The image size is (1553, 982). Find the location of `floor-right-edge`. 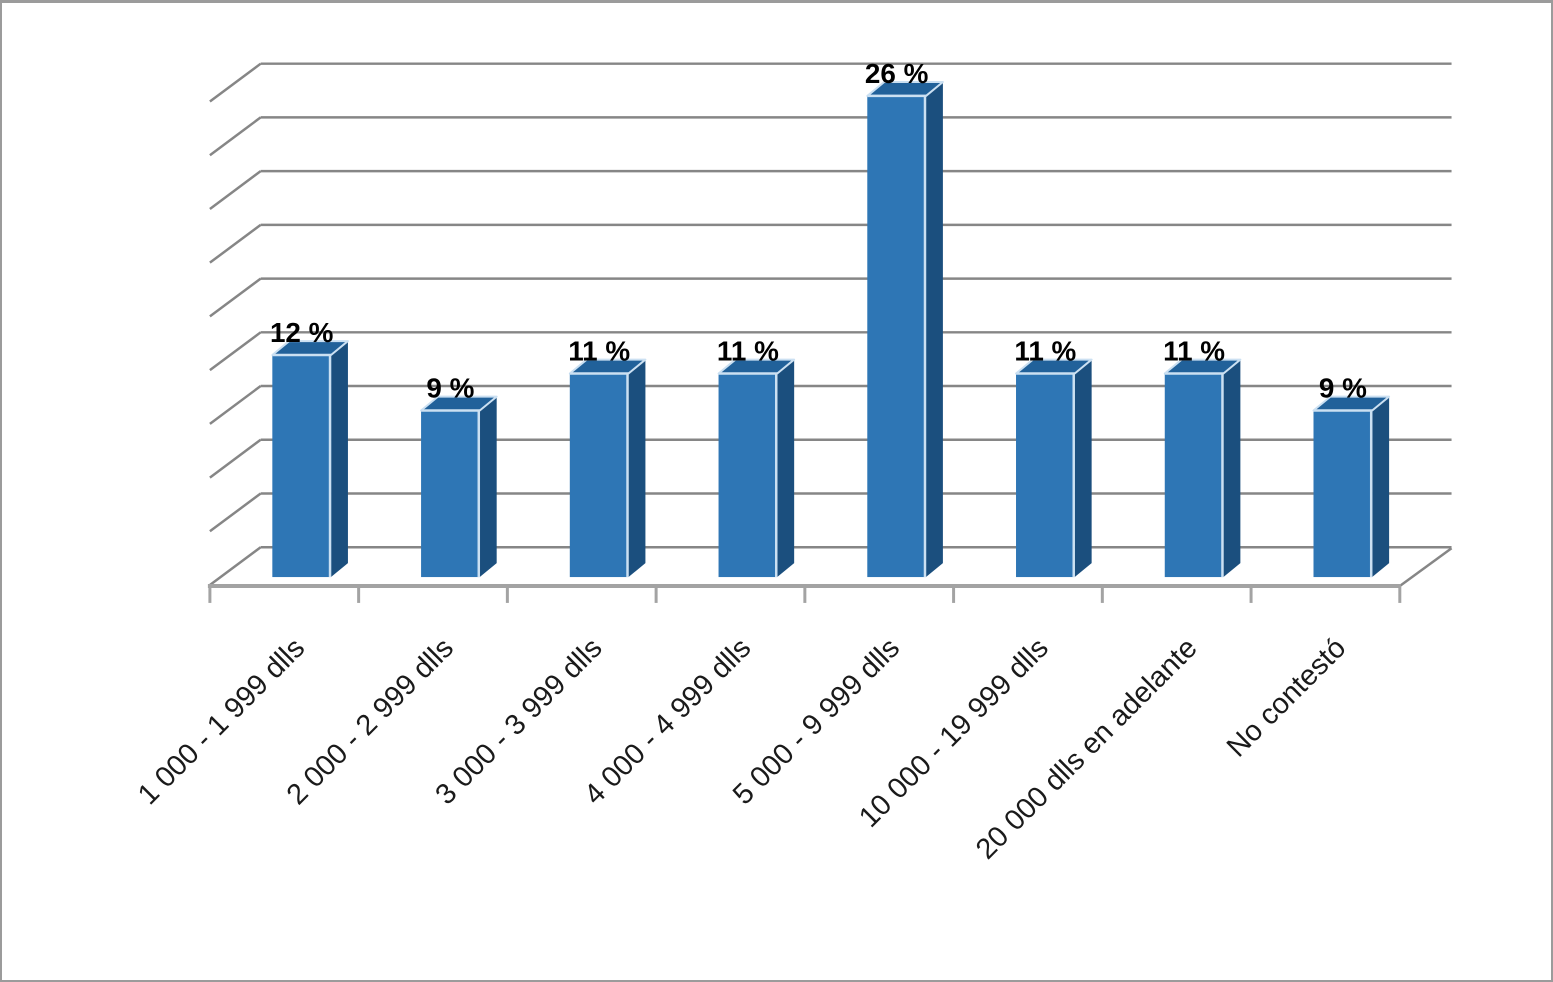

floor-right-edge is located at coordinates (1426, 567).